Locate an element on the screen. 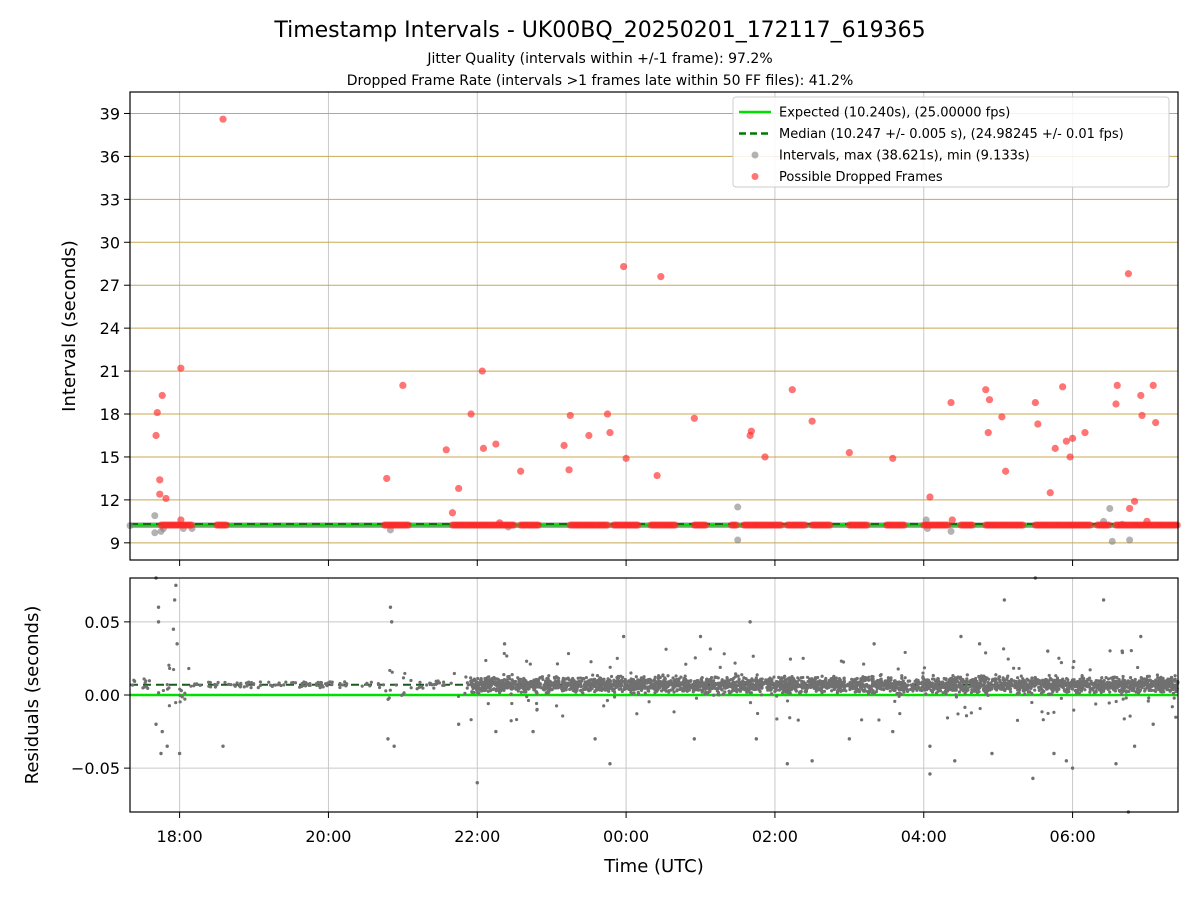  legend-entry: Intervals, max (38.621s), min (9.133s) is located at coordinates (904, 156).